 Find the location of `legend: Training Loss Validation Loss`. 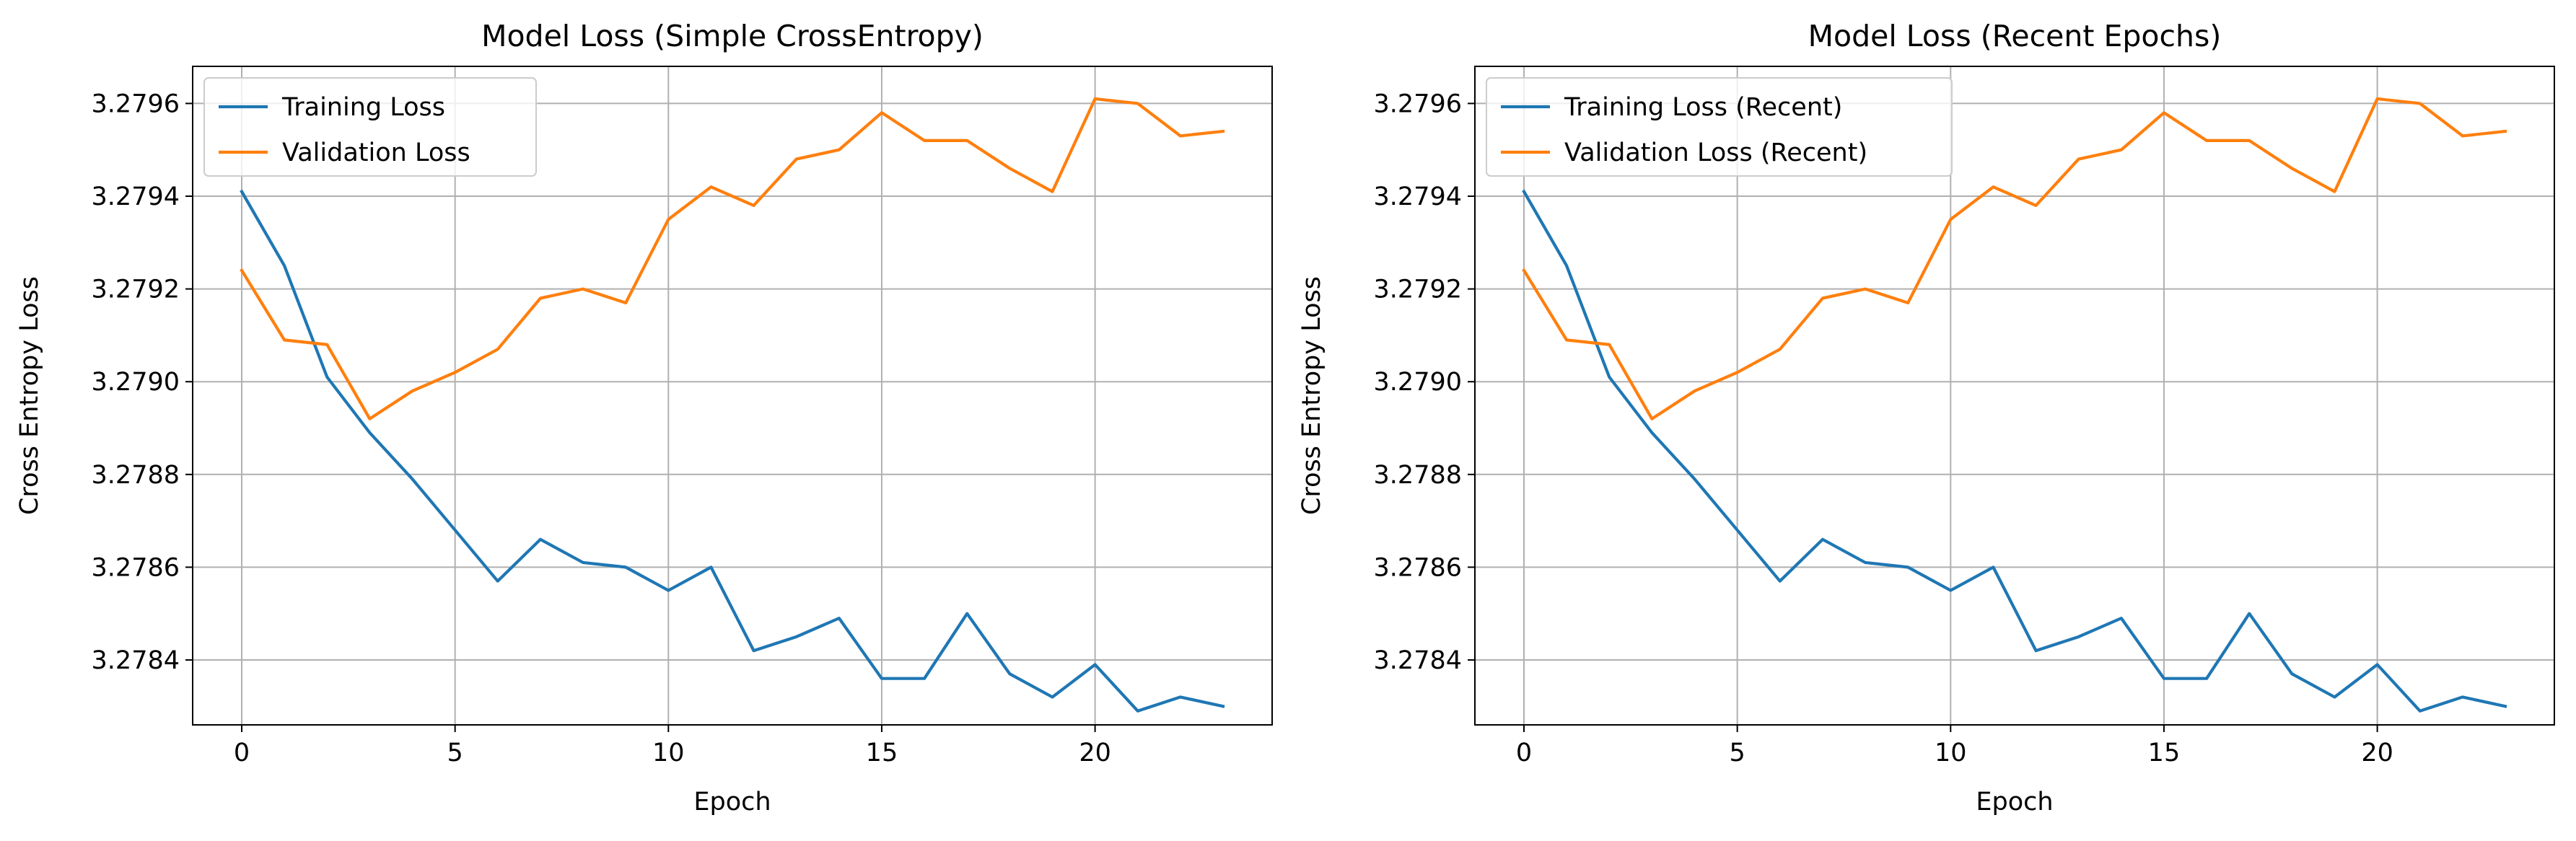

legend: Training Loss Validation Loss is located at coordinates (370, 127).